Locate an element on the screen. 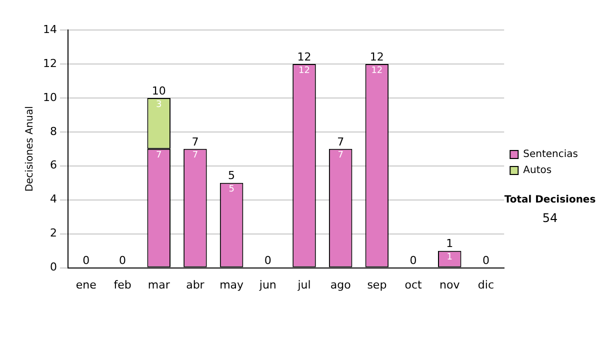  text: Total Decisiones is located at coordinates (550, 200).